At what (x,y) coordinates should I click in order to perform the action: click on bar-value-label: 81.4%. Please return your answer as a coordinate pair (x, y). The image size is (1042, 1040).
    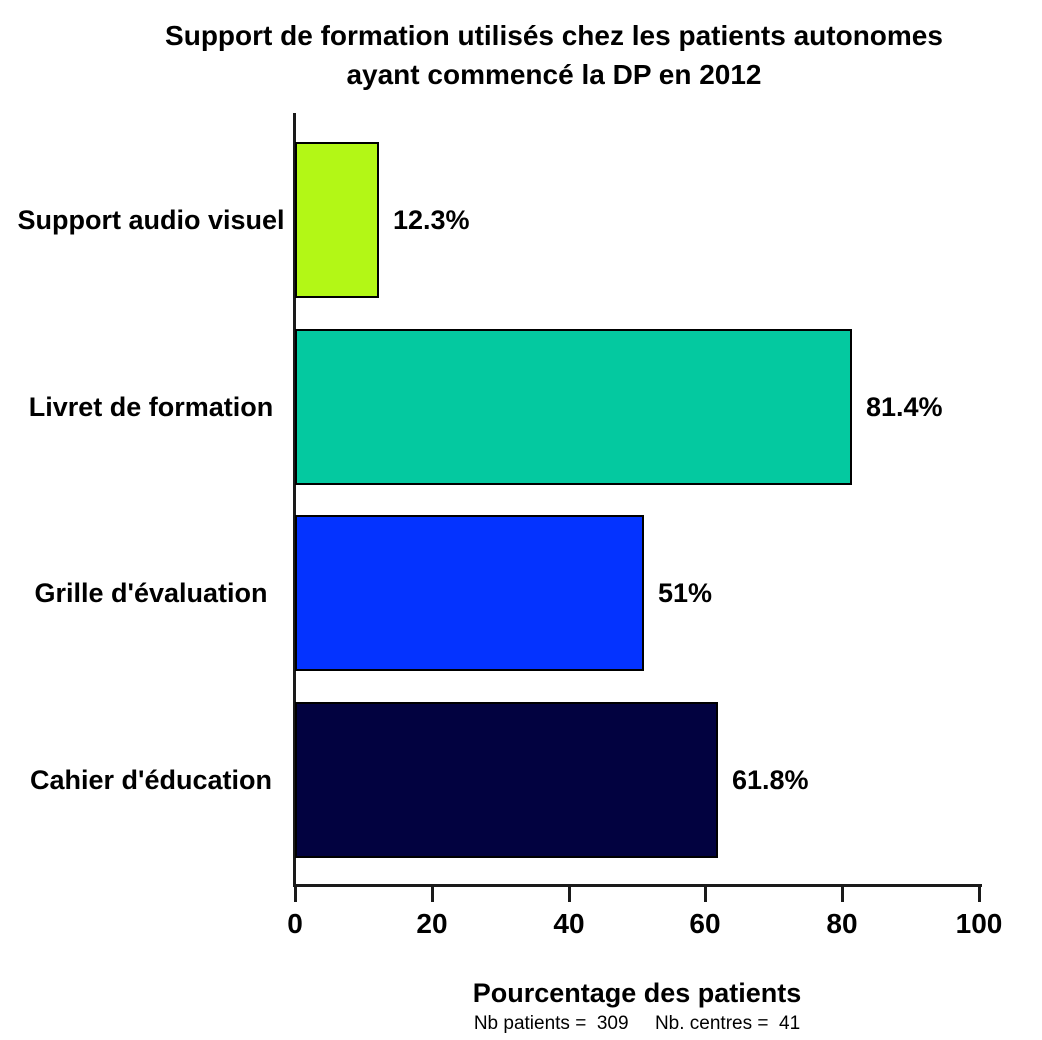
    Looking at the image, I should click on (904, 406).